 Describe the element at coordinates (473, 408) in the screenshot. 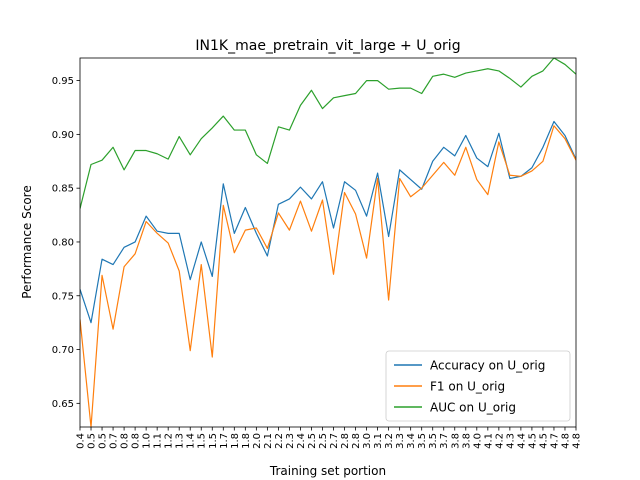

I see `legend-label-2: AUC on U_orig` at that location.